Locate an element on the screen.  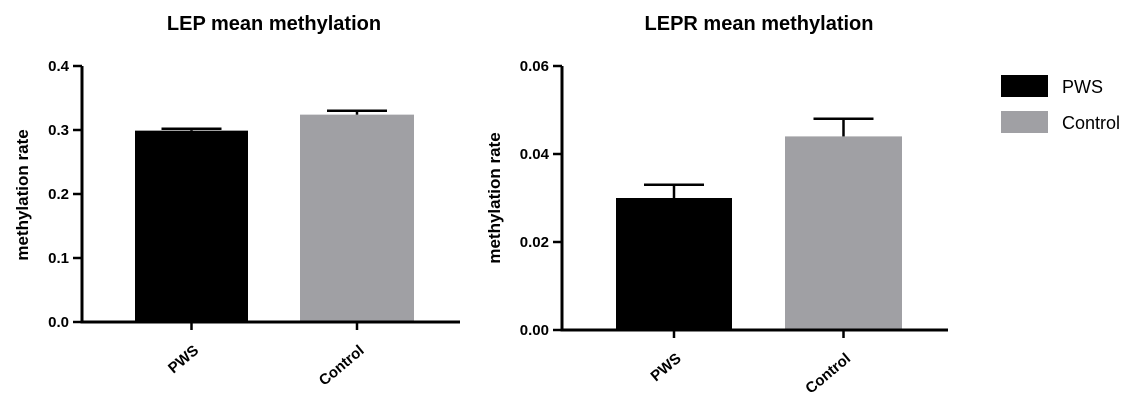
lepr-y-tick-label: 0.00 is located at coordinates (534, 330).